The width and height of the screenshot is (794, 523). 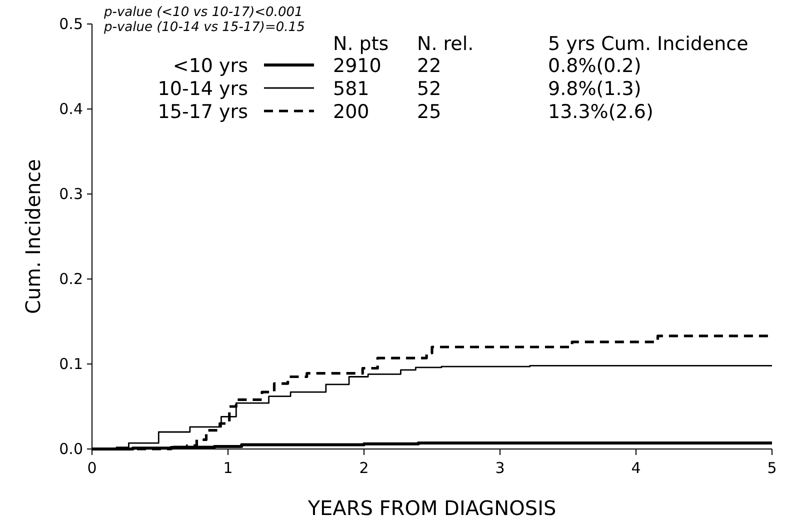 What do you see at coordinates (204, 27) in the screenshot?
I see `annotation: p-value (10-14 vs 15-17)=0.15` at bounding box center [204, 27].